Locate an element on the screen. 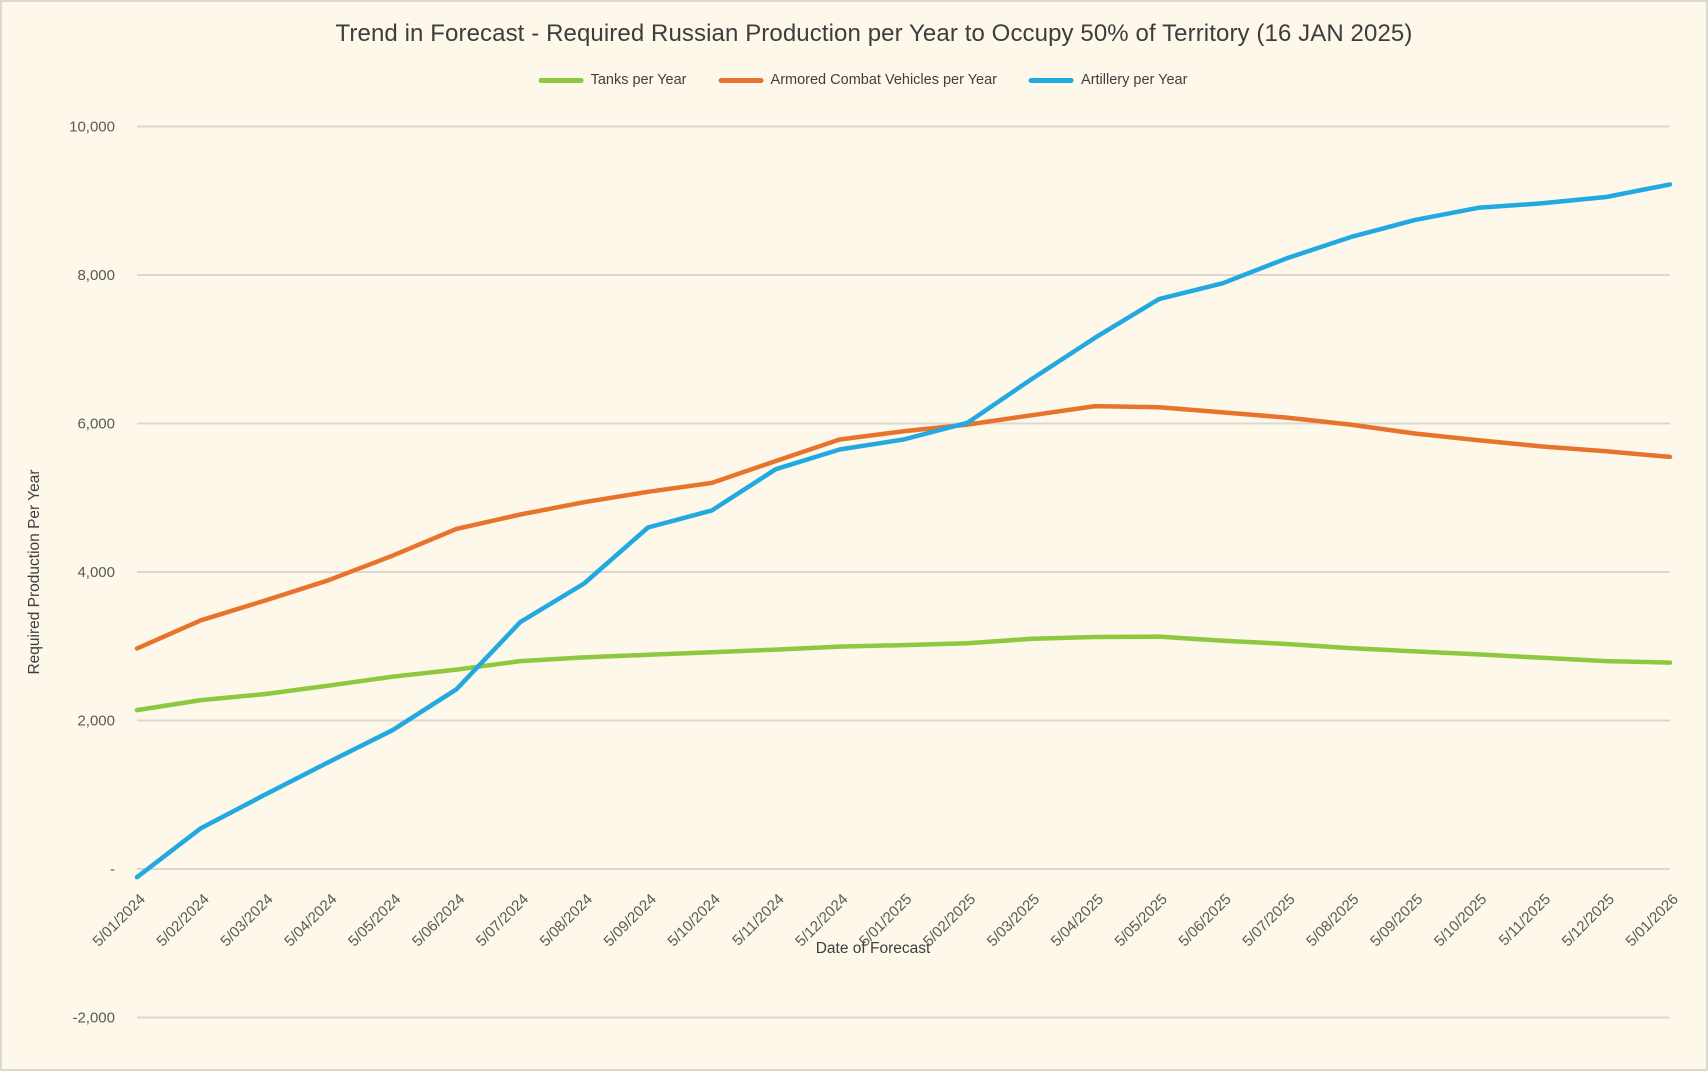 This screenshot has width=1708, height=1071. y-tick-label: 4,000 is located at coordinates (96, 572).